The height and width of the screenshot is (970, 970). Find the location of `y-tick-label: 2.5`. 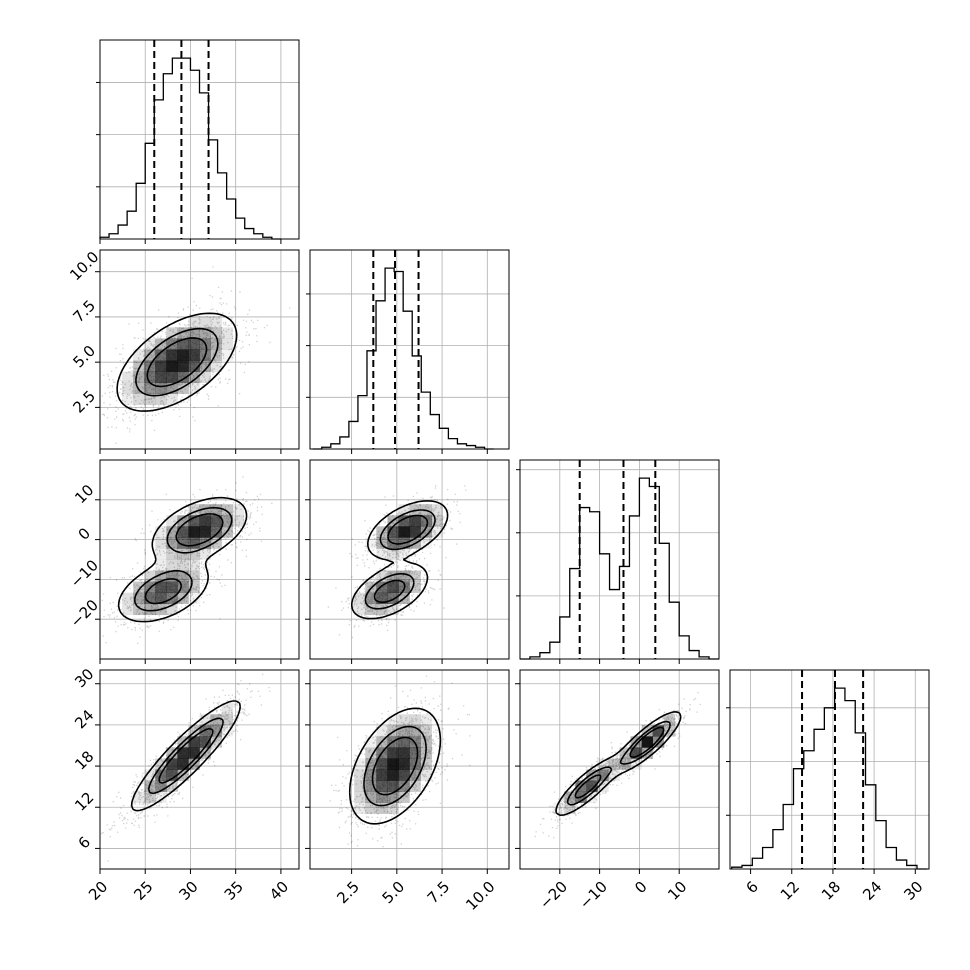

y-tick-label: 2.5 is located at coordinates (85, 402).